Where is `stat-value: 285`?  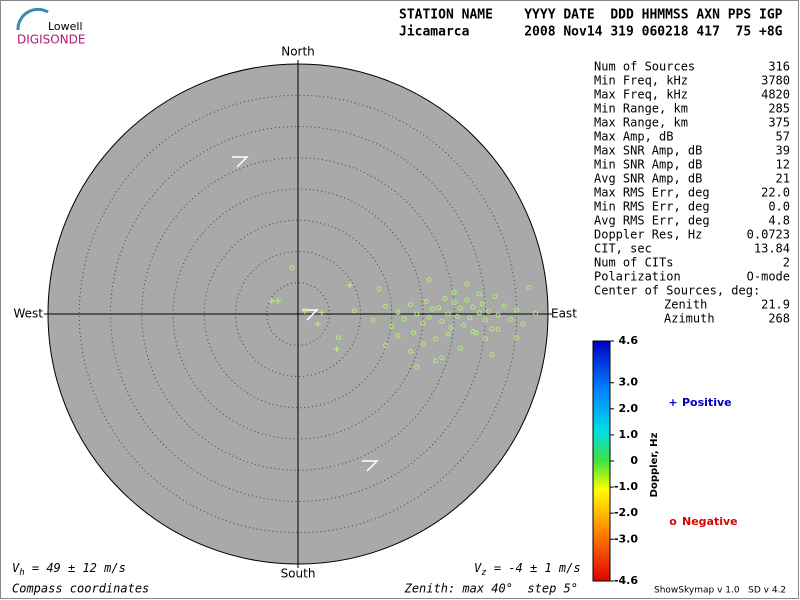
stat-value: 285 is located at coordinates (779, 109).